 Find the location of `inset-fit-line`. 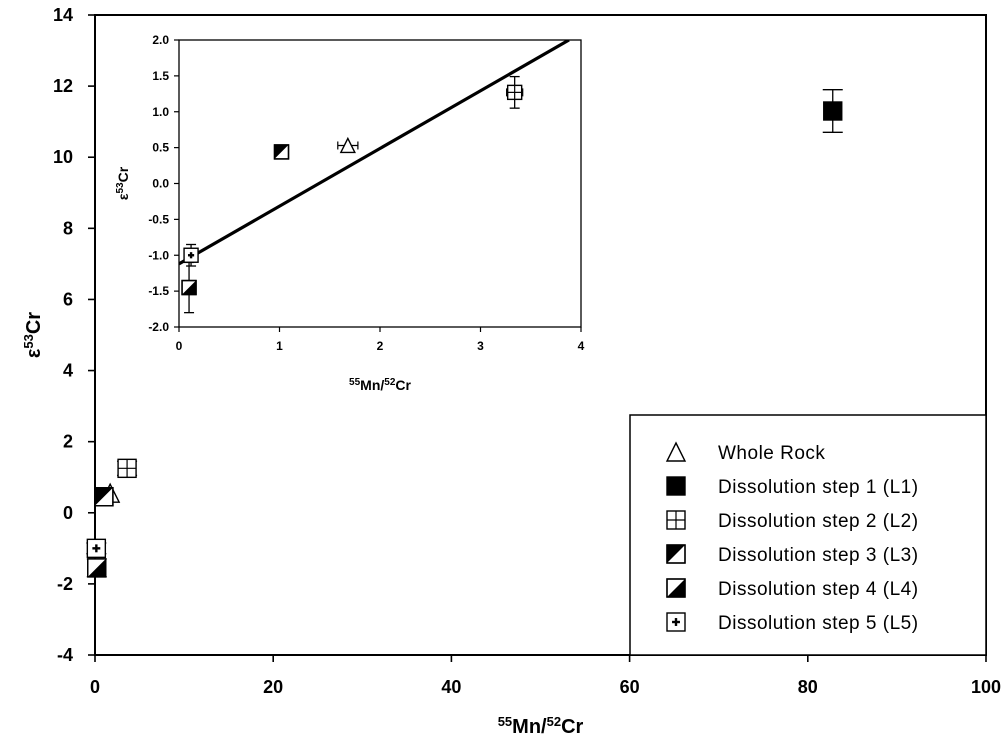

inset-fit-line is located at coordinates (374, 153).